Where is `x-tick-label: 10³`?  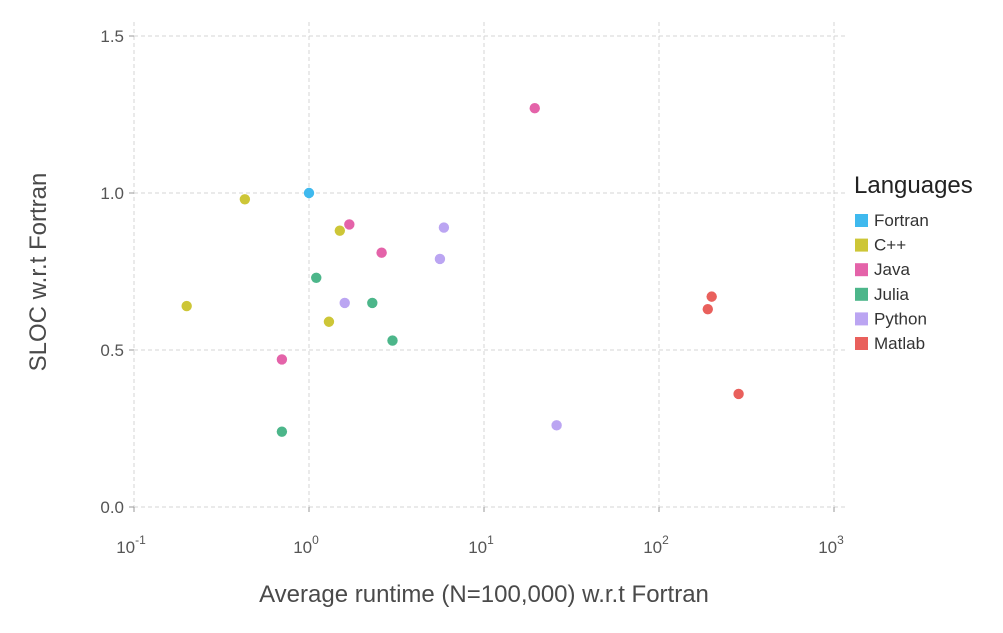 x-tick-label: 10³ is located at coordinates (831, 545).